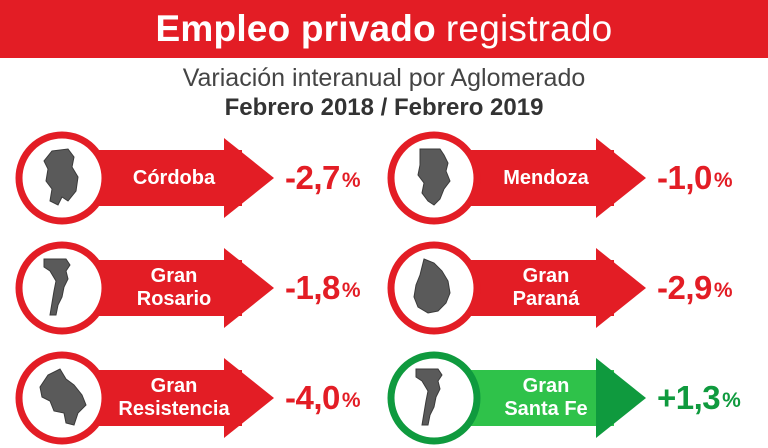 The width and height of the screenshot is (768, 448). Describe the element at coordinates (432, 286) in the screenshot. I see `entre-rios-map-icon` at that location.